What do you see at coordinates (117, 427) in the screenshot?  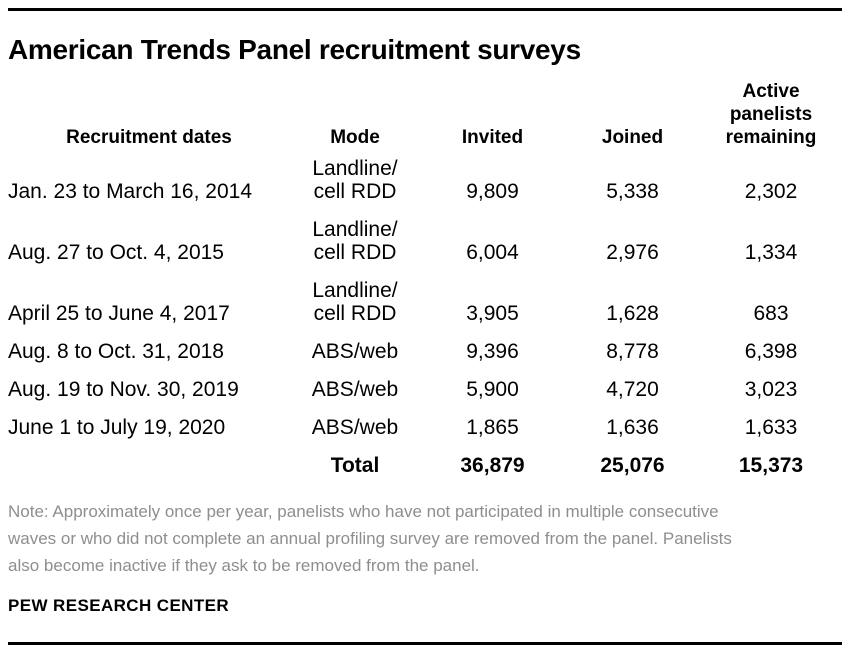 I see `recruitment-dates-cell: June 1 to July 19, 2020` at bounding box center [117, 427].